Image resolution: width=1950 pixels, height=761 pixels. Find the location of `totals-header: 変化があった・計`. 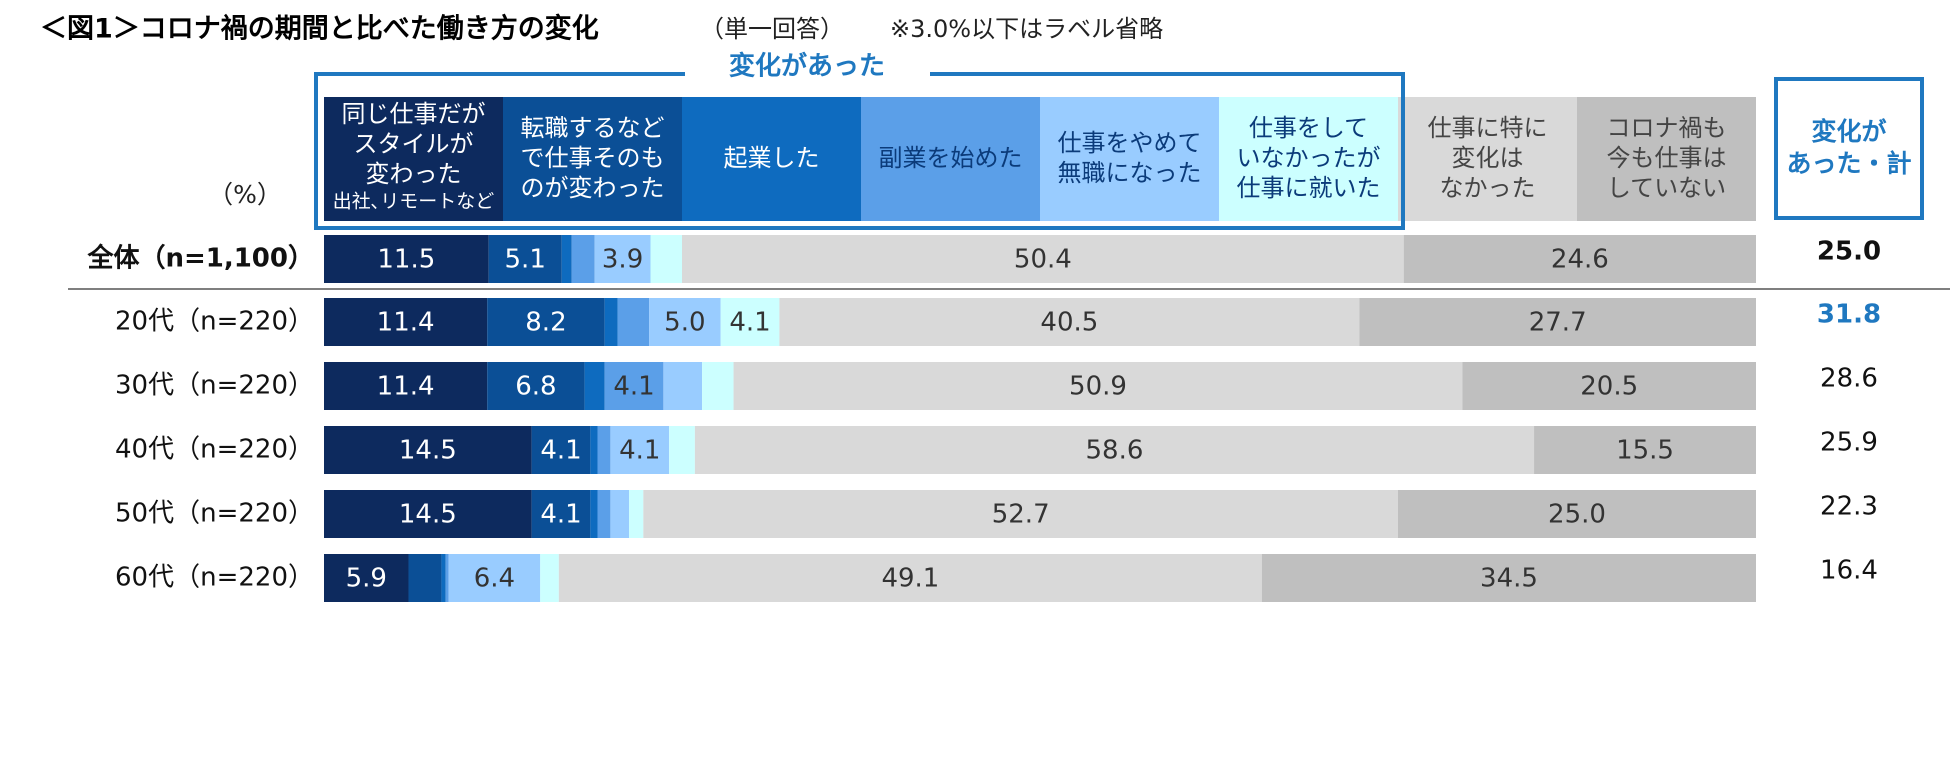

totals-header: 変化があった・計 is located at coordinates (1848, 147).